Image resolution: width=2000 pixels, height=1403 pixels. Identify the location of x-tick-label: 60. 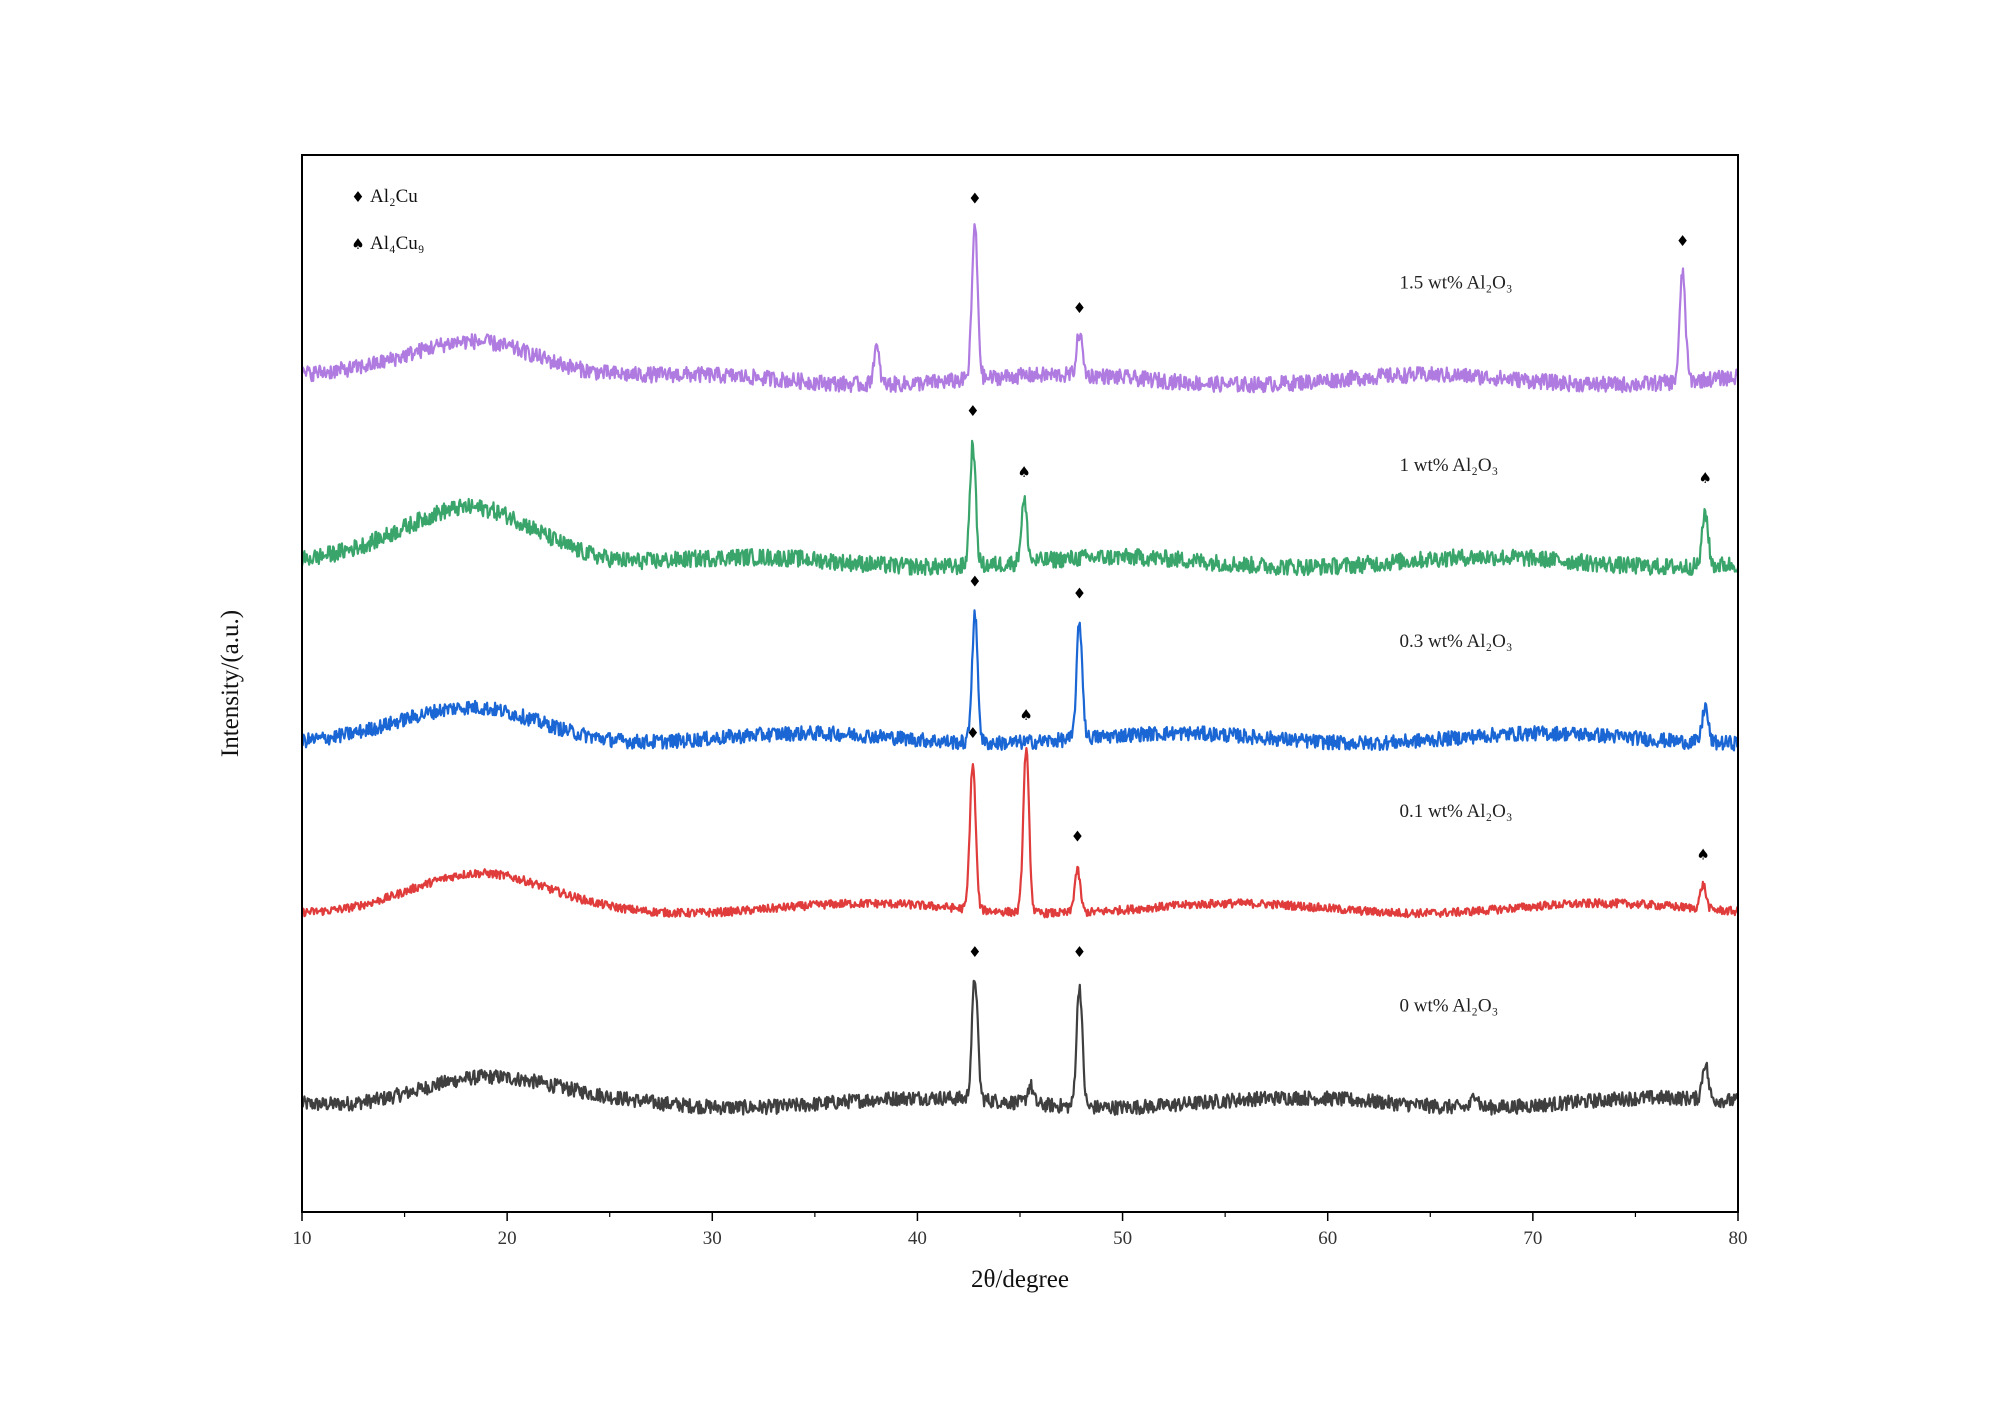
(1327, 1238).